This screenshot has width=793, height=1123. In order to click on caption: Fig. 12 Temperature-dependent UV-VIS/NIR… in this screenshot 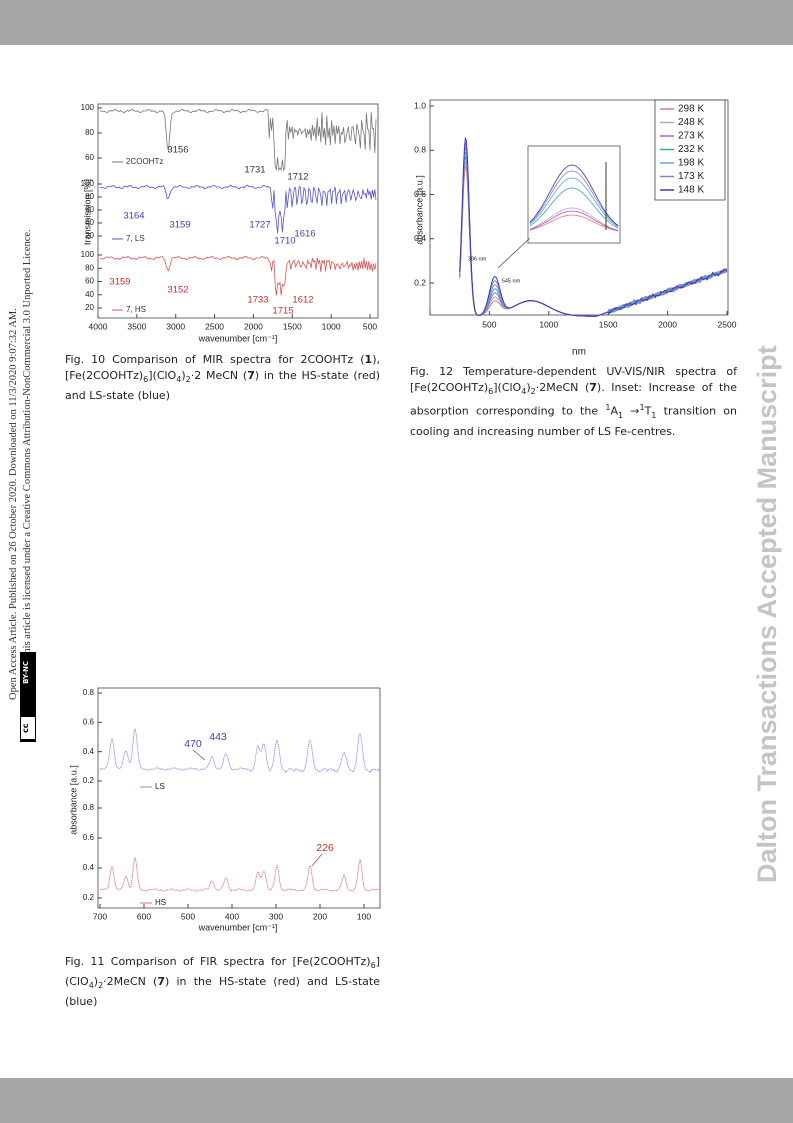, I will do `click(573, 402)`.